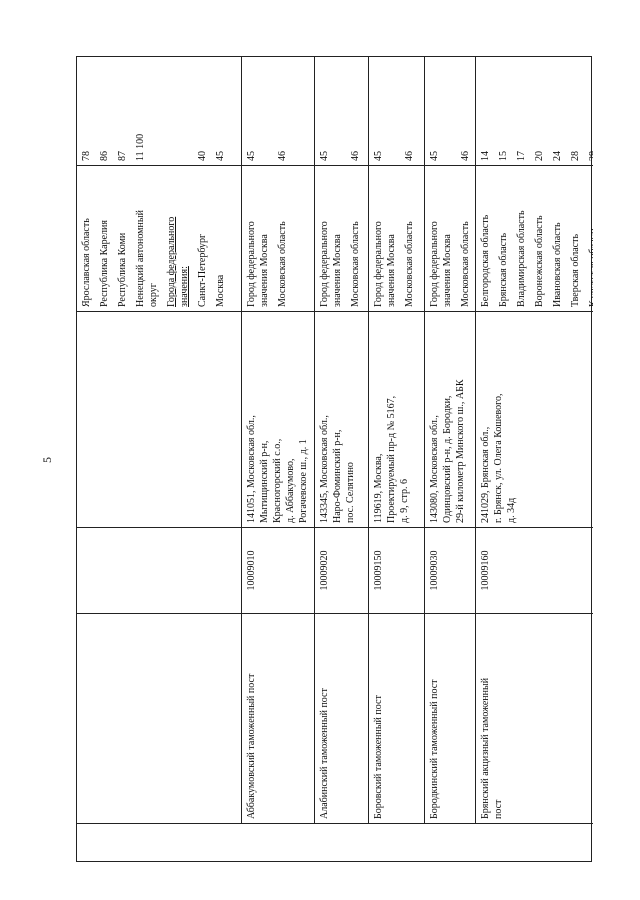  What do you see at coordinates (575, 270) in the screenshot?
I see `region-line: Тверская область` at bounding box center [575, 270].